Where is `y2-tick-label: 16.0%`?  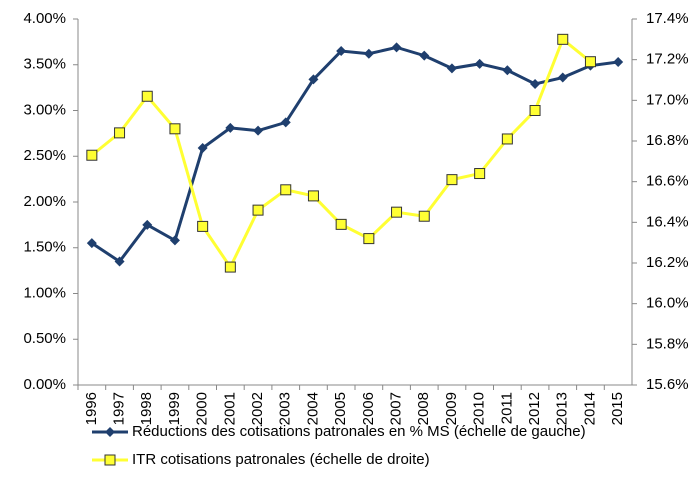
y2-tick-label: 16.0% is located at coordinates (667, 303).